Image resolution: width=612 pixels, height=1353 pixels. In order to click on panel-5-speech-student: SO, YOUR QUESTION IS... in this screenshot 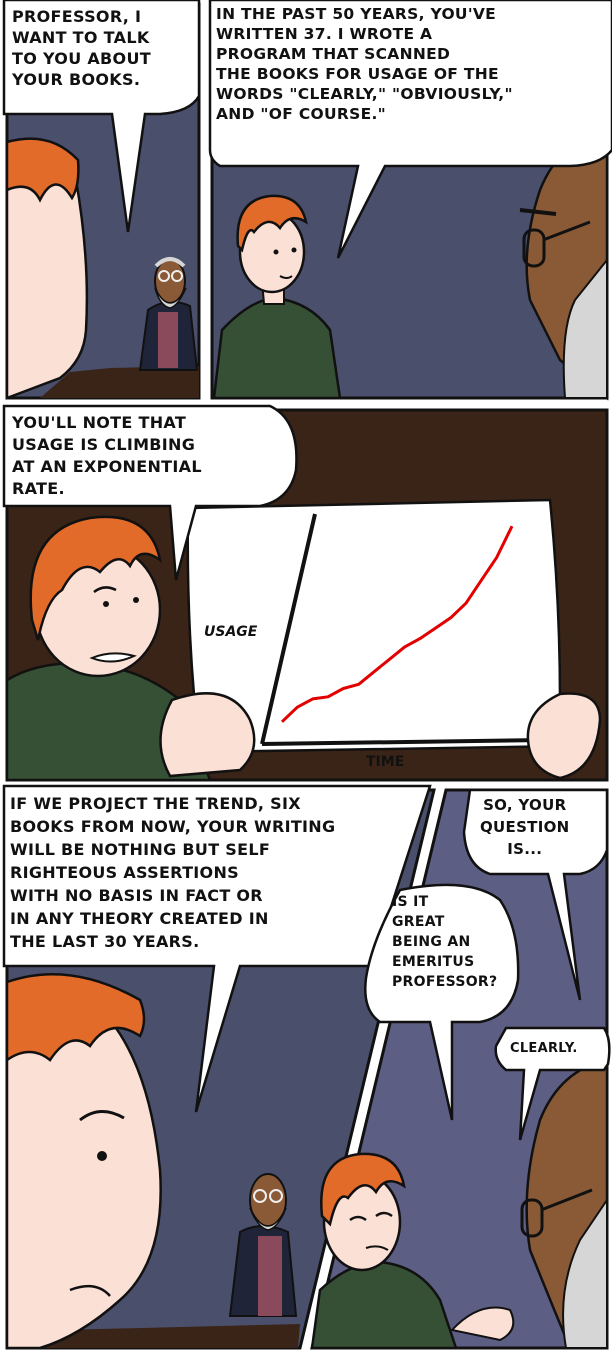, I will do `click(525, 827)`.